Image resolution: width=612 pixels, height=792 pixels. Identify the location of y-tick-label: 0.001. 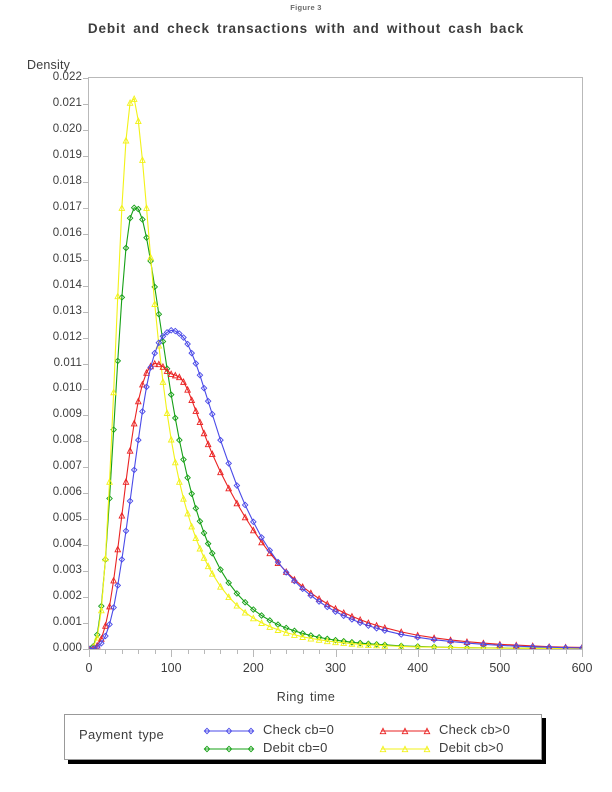
(67, 622).